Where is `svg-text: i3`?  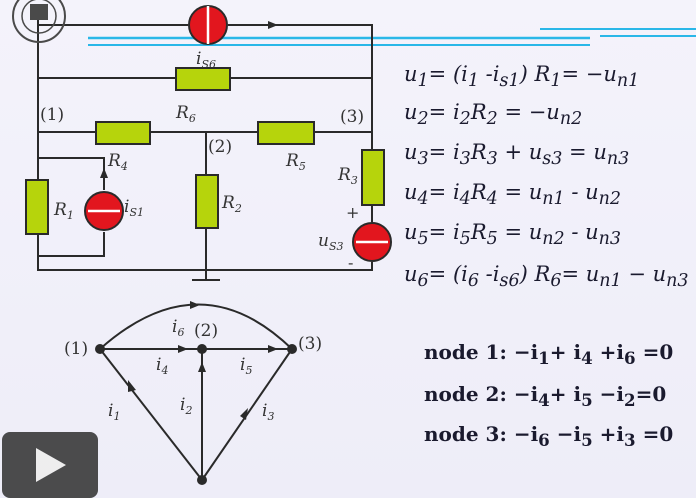
svg-text: i3 is located at coordinates (268, 412).